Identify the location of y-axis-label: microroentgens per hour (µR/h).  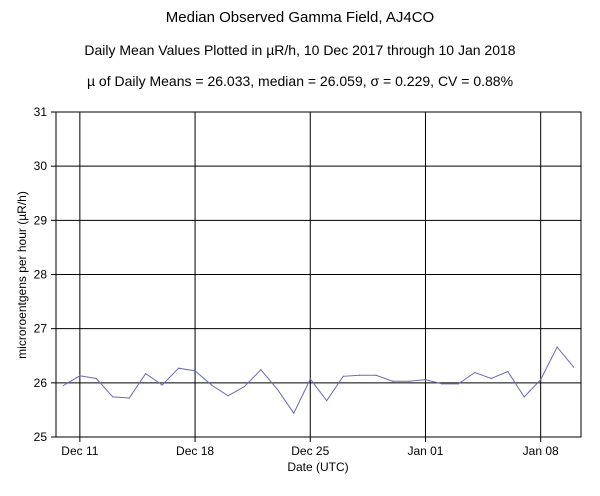
(22, 275).